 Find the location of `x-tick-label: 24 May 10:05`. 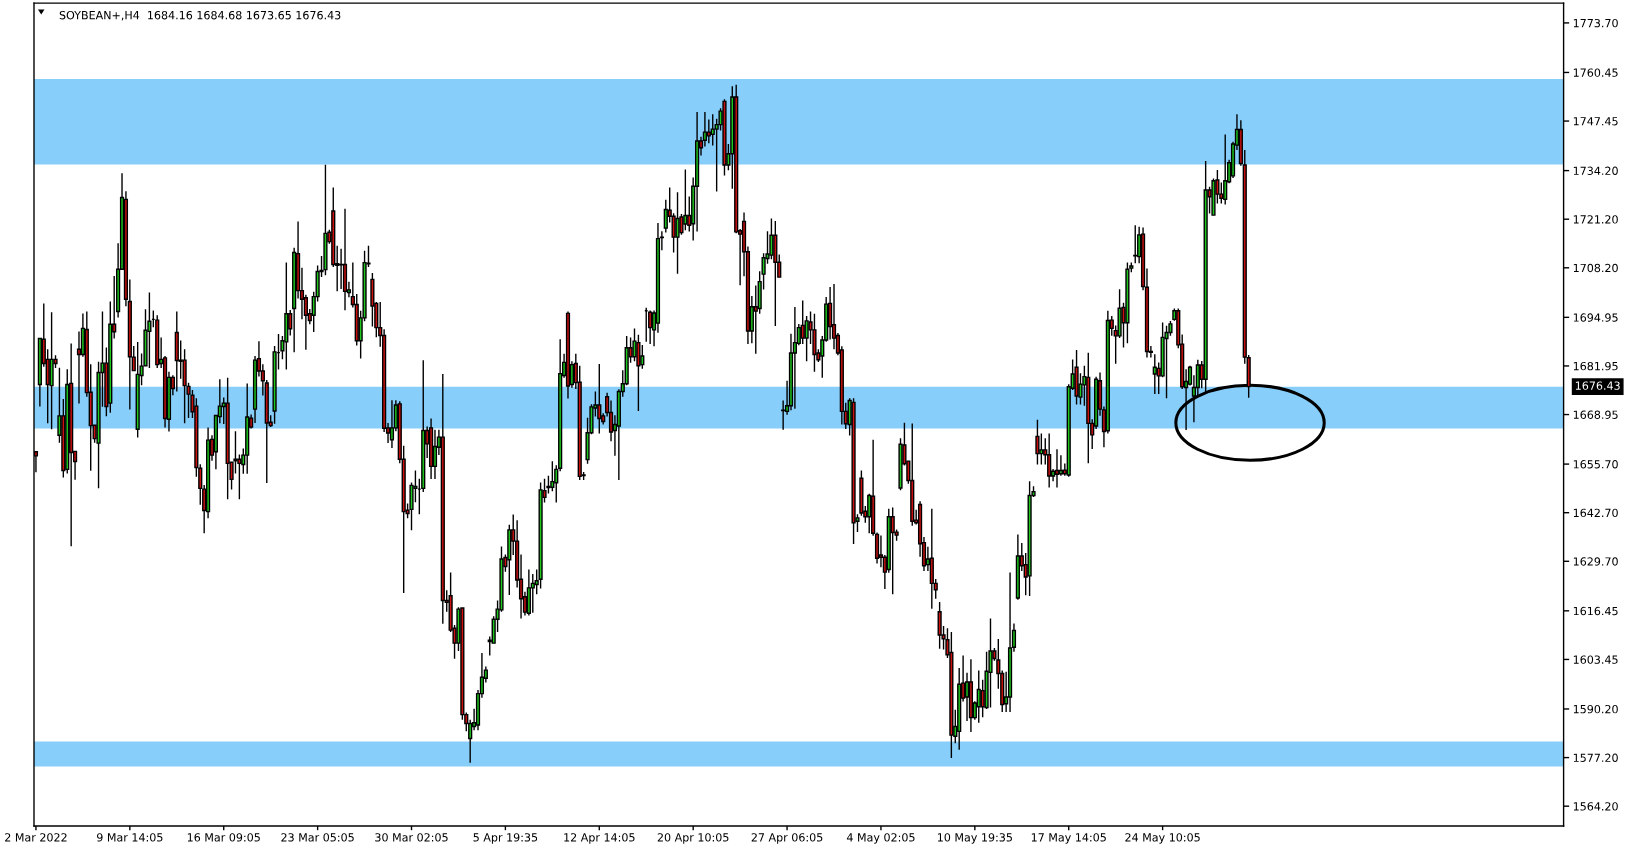

x-tick-label: 24 May 10:05 is located at coordinates (1162, 838).